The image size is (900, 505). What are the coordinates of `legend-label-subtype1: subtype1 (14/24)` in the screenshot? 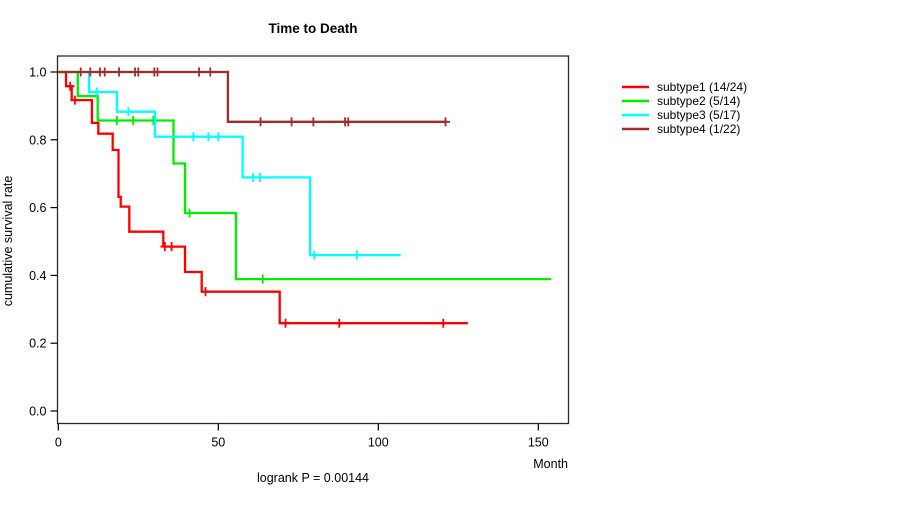 It's located at (702, 87).